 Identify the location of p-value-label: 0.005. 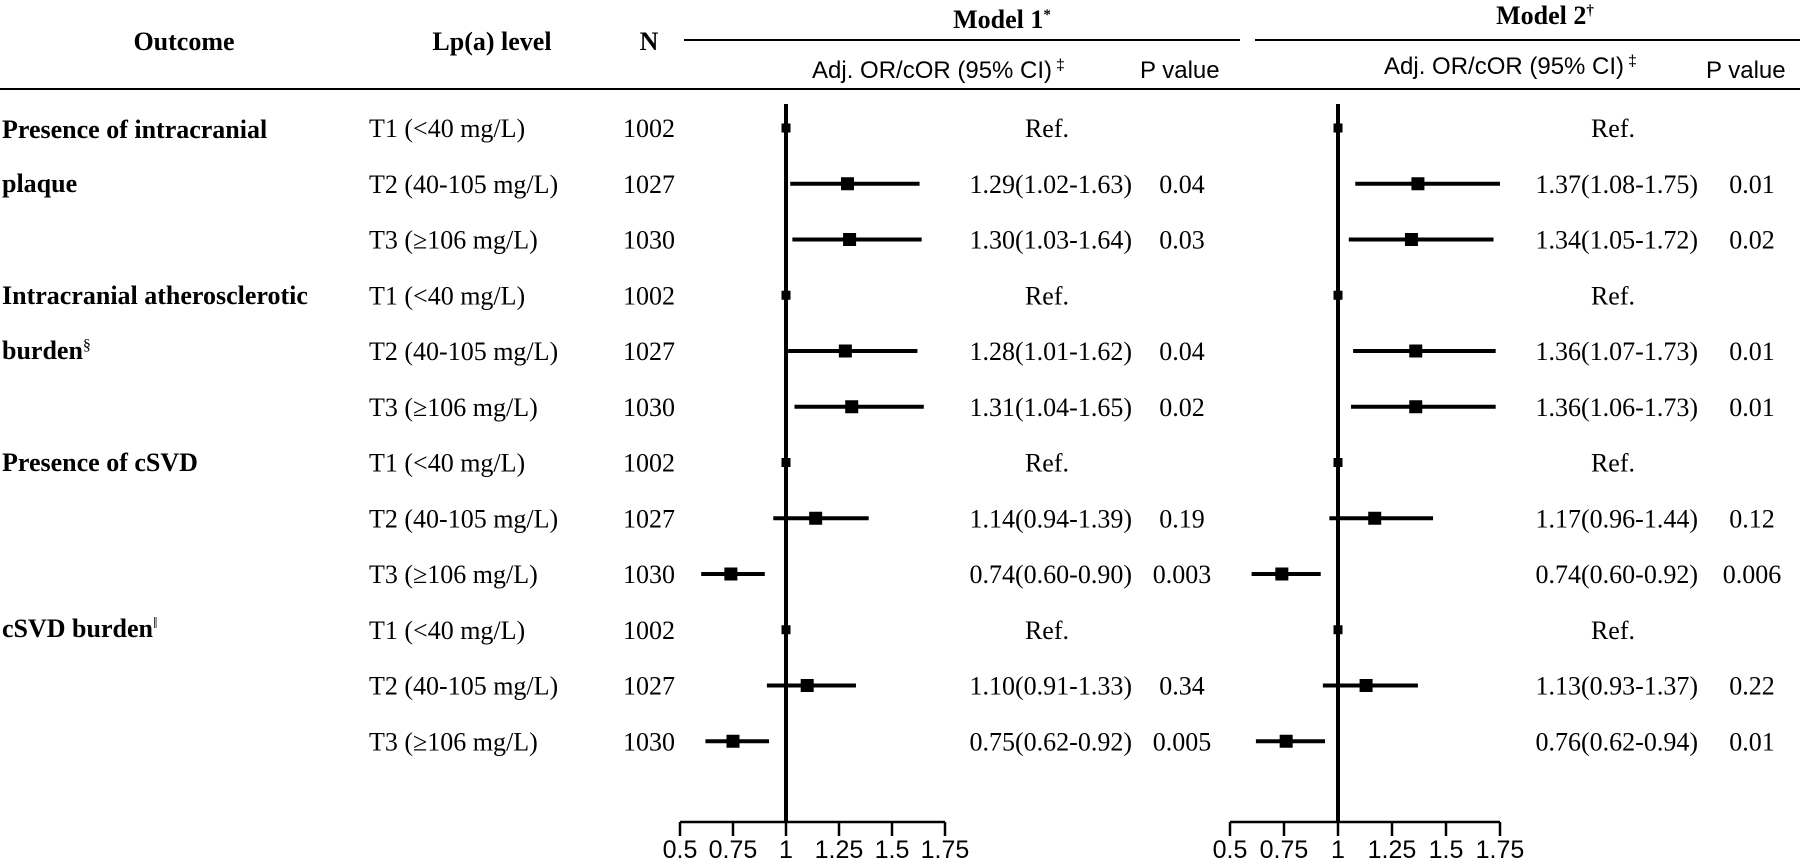
(1182, 741).